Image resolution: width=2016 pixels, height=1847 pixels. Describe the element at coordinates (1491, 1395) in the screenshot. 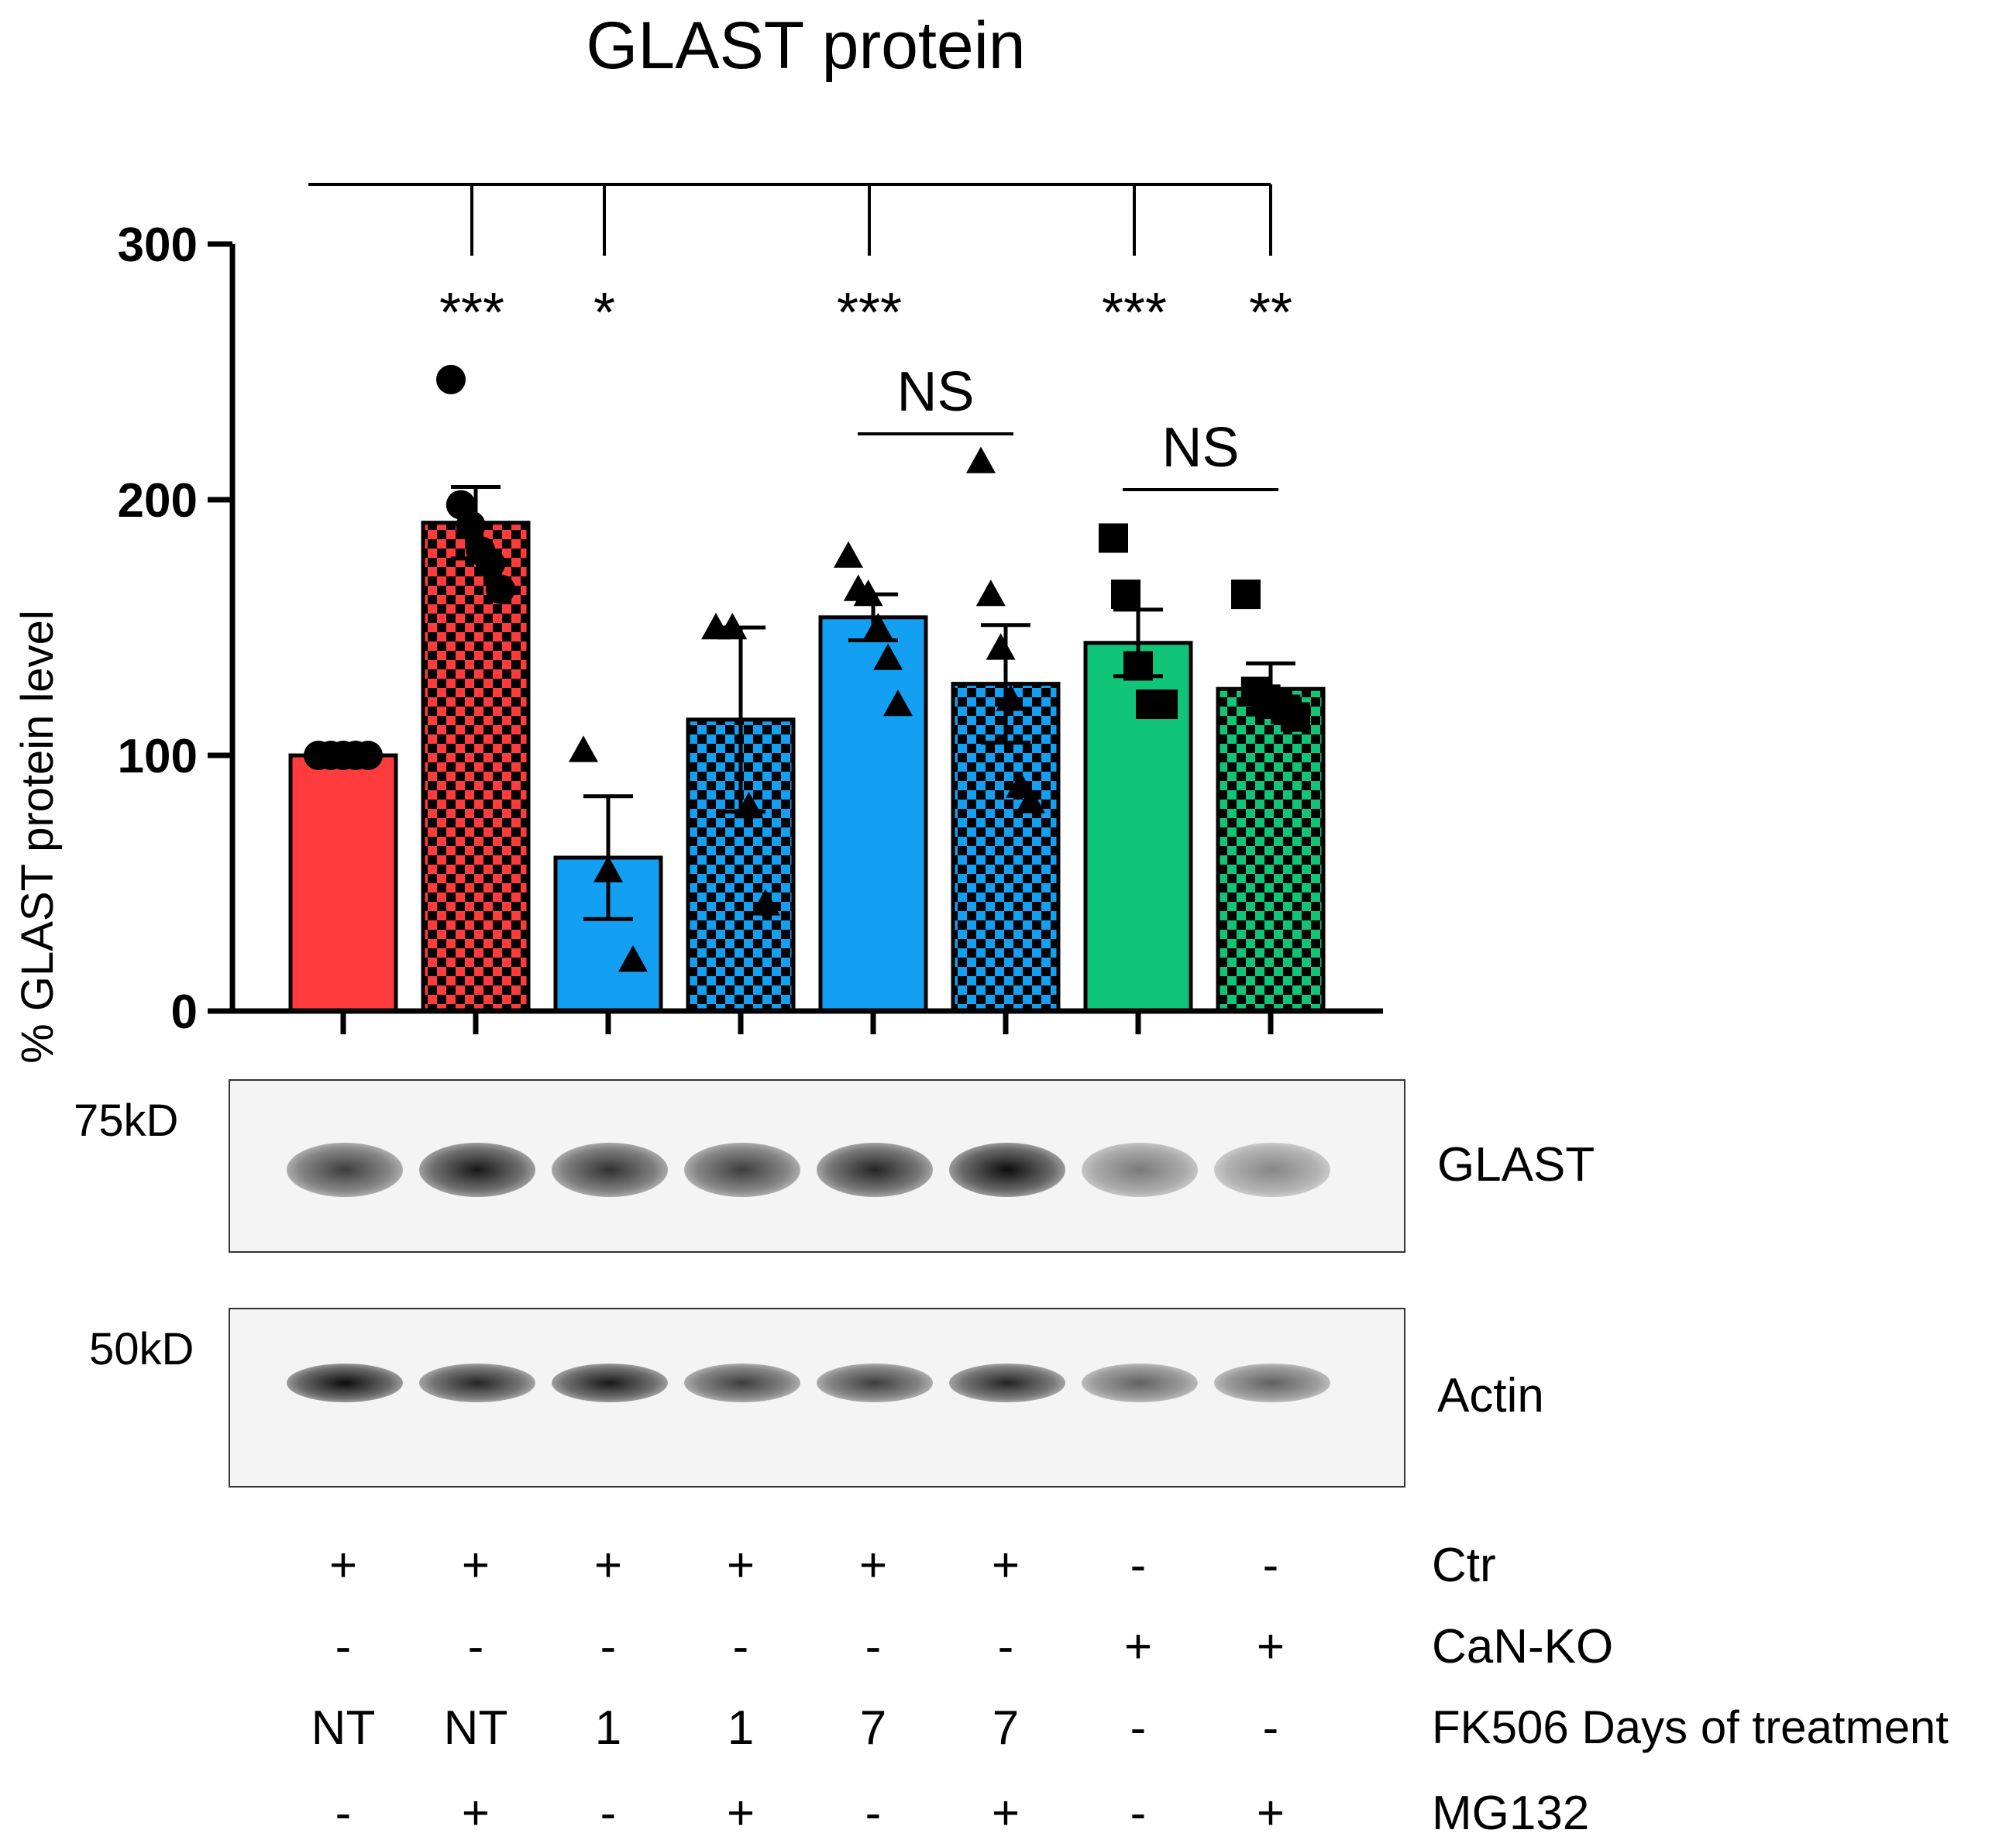

I see `blot-name-label: Actin` at that location.